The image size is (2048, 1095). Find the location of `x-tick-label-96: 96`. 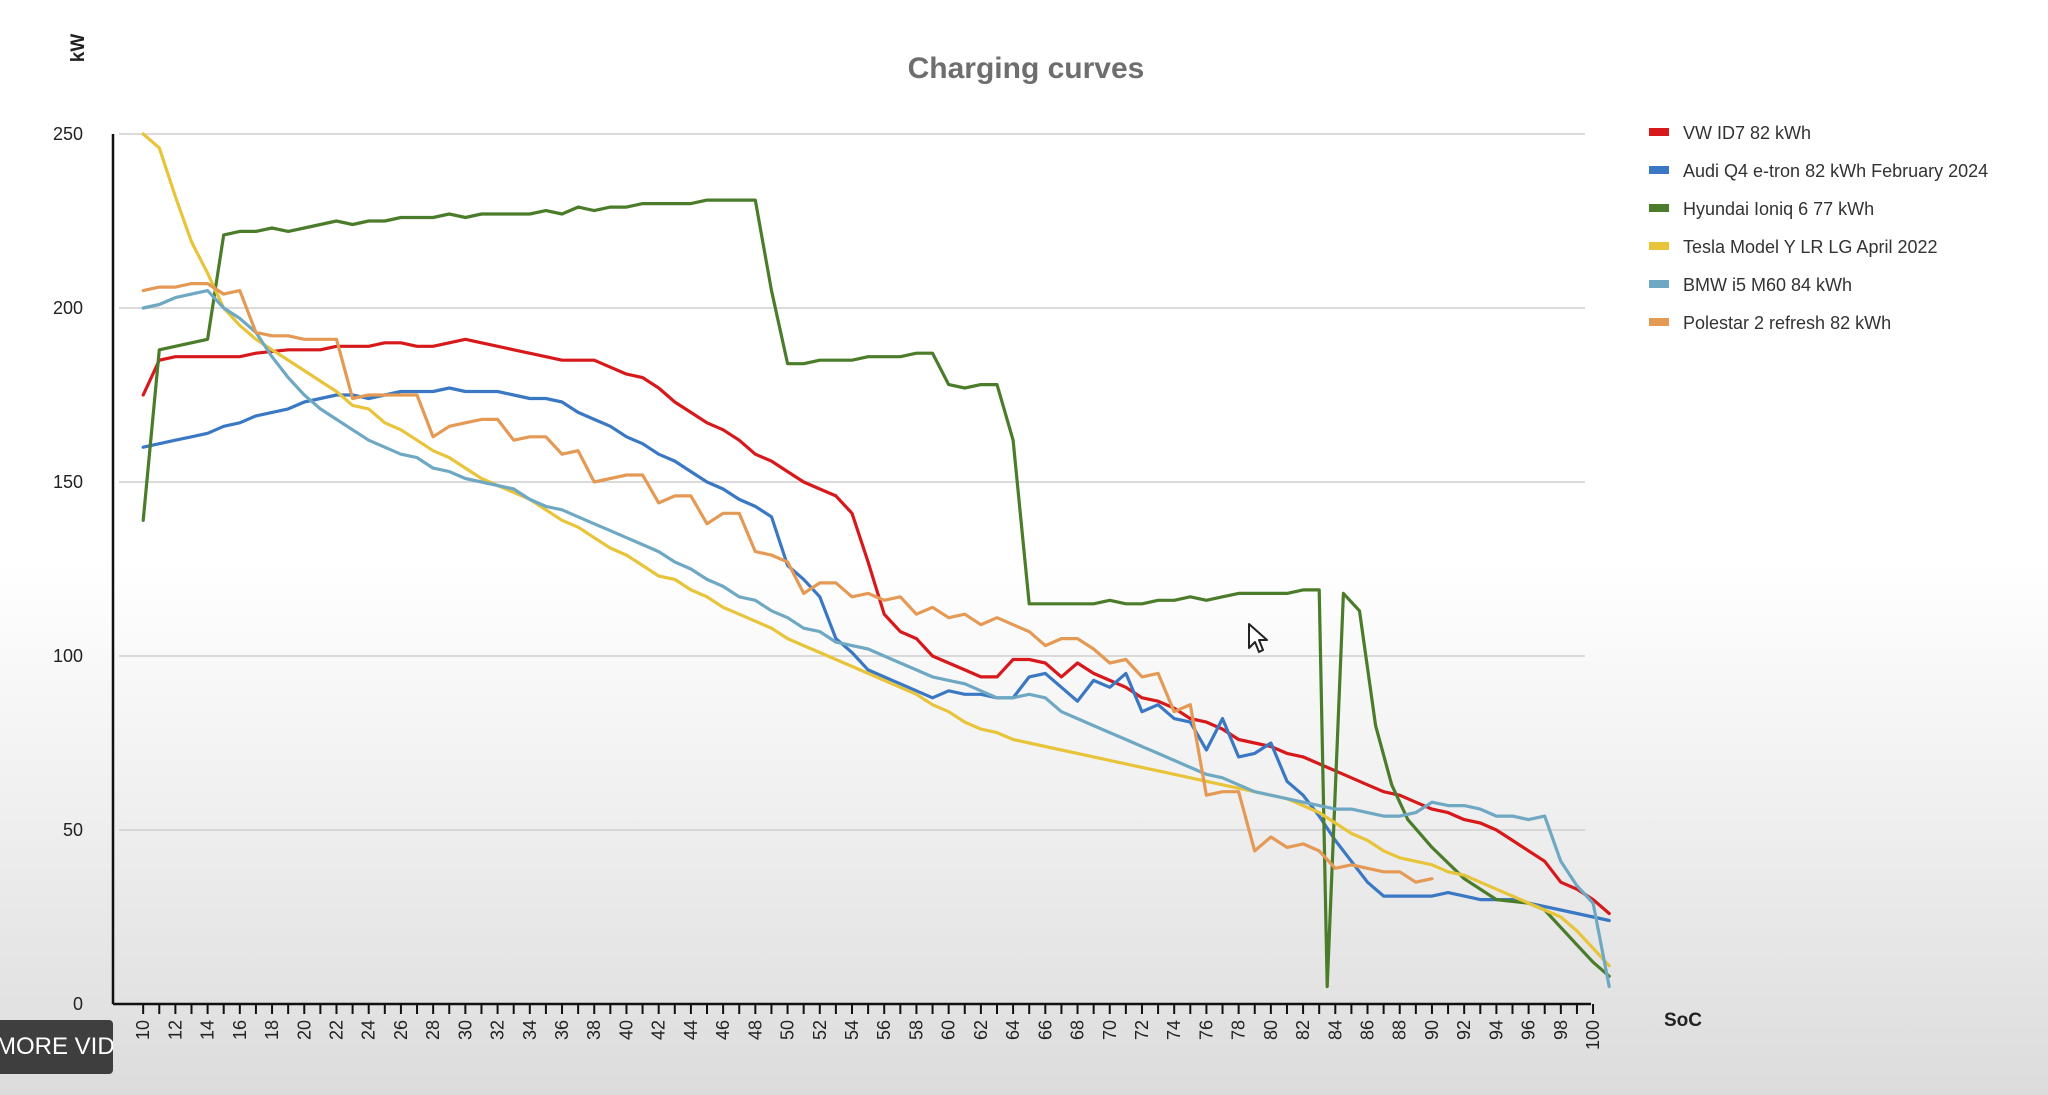

x-tick-label-96: 96 is located at coordinates (1529, 1030).